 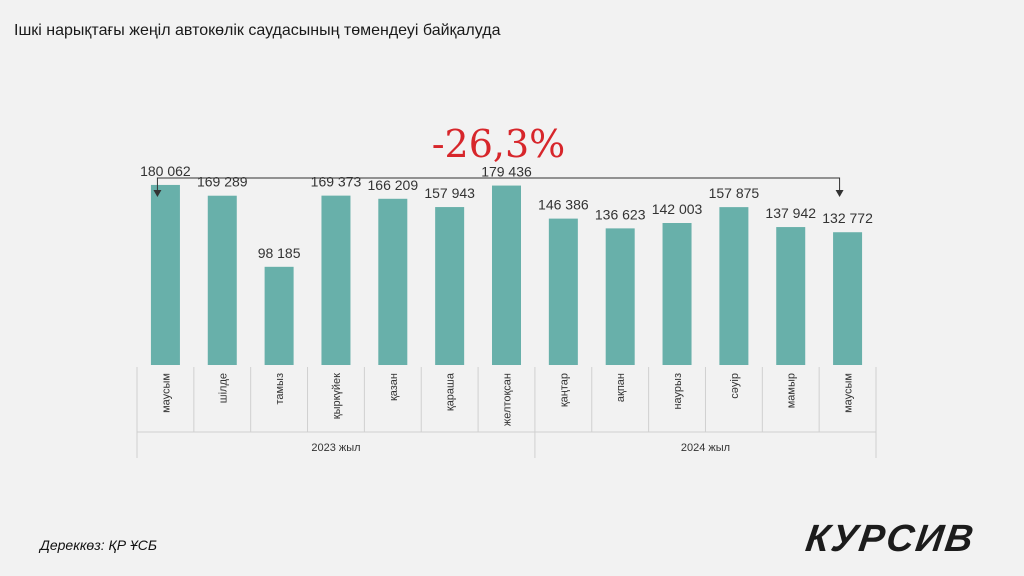 What do you see at coordinates (222, 182) in the screenshot?
I see `value-label-1: 169 289` at bounding box center [222, 182].